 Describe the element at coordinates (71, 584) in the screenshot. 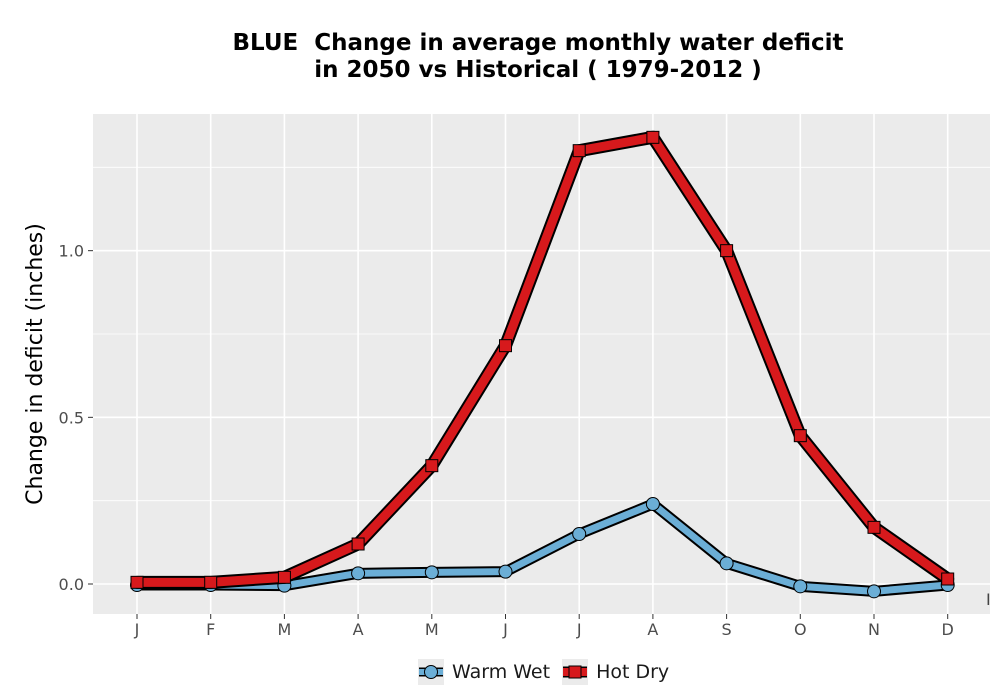

I see `y-tick-label: 0.0` at that location.